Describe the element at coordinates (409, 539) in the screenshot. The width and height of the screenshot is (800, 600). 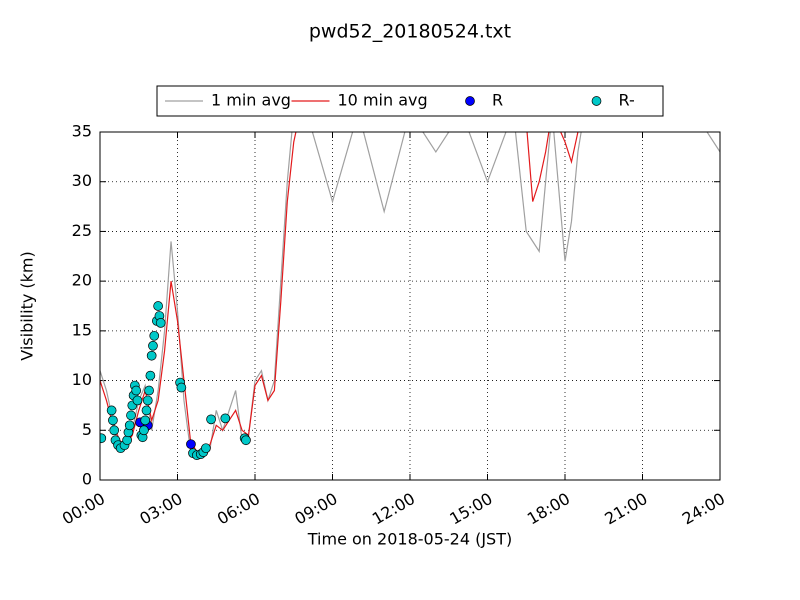
I see `x-axis-label: Time on 2018-05-24 (JST)` at that location.